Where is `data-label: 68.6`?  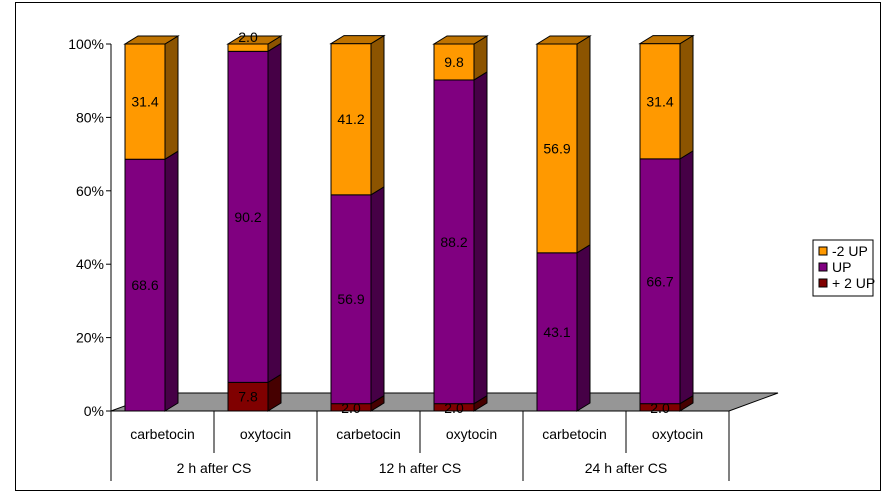 data-label: 68.6 is located at coordinates (144, 285).